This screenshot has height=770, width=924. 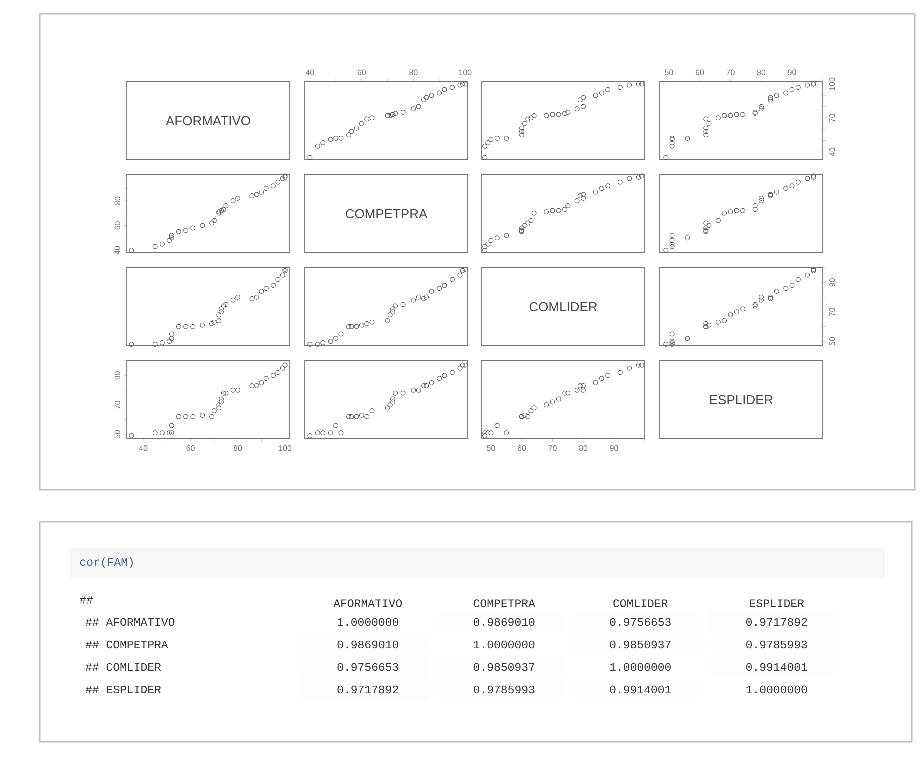 What do you see at coordinates (641, 690) in the screenshot?
I see `data-label: 0.9914001` at bounding box center [641, 690].